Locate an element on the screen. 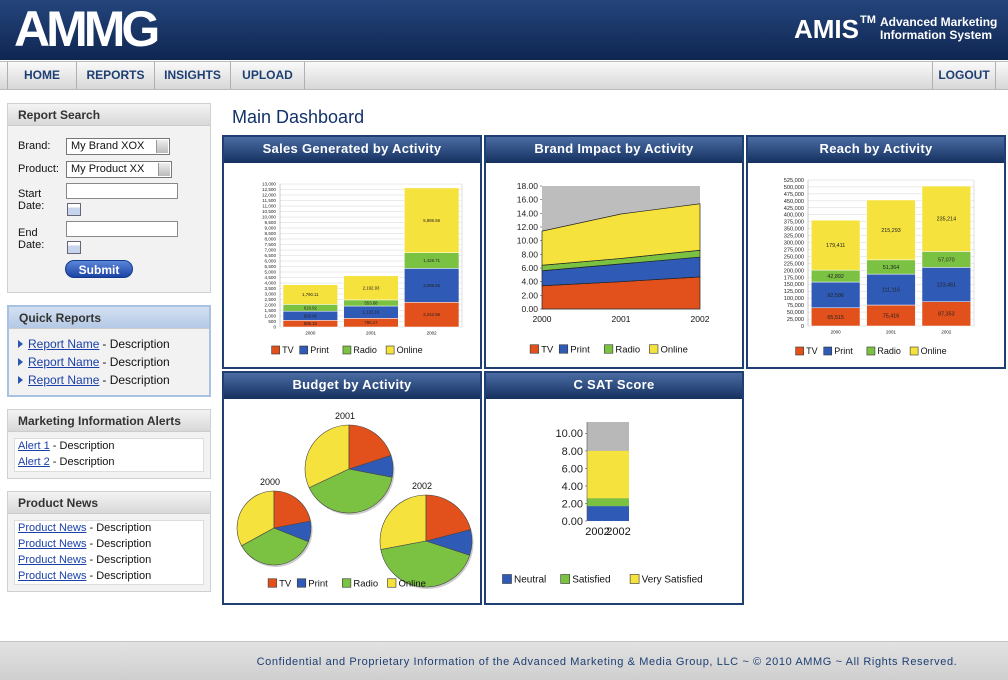 This screenshot has height=680, width=1008. value-label: 1,122.16 is located at coordinates (371, 312).